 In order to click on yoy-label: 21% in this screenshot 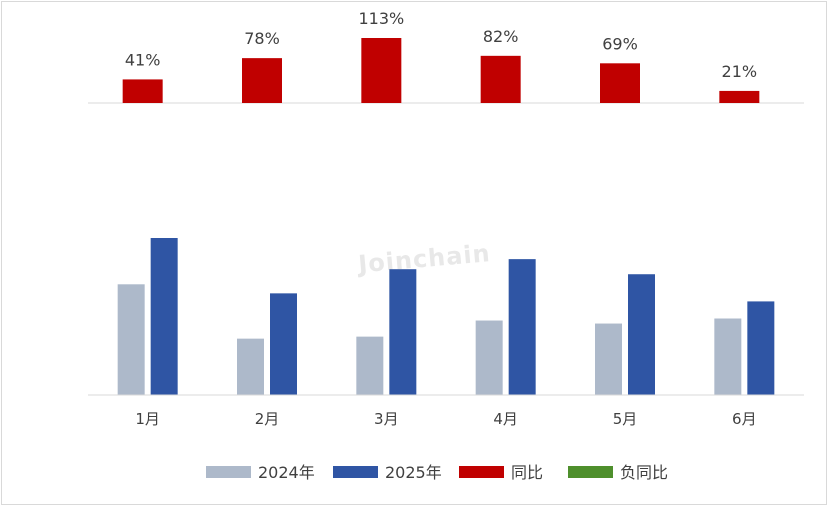, I will do `click(740, 71)`.